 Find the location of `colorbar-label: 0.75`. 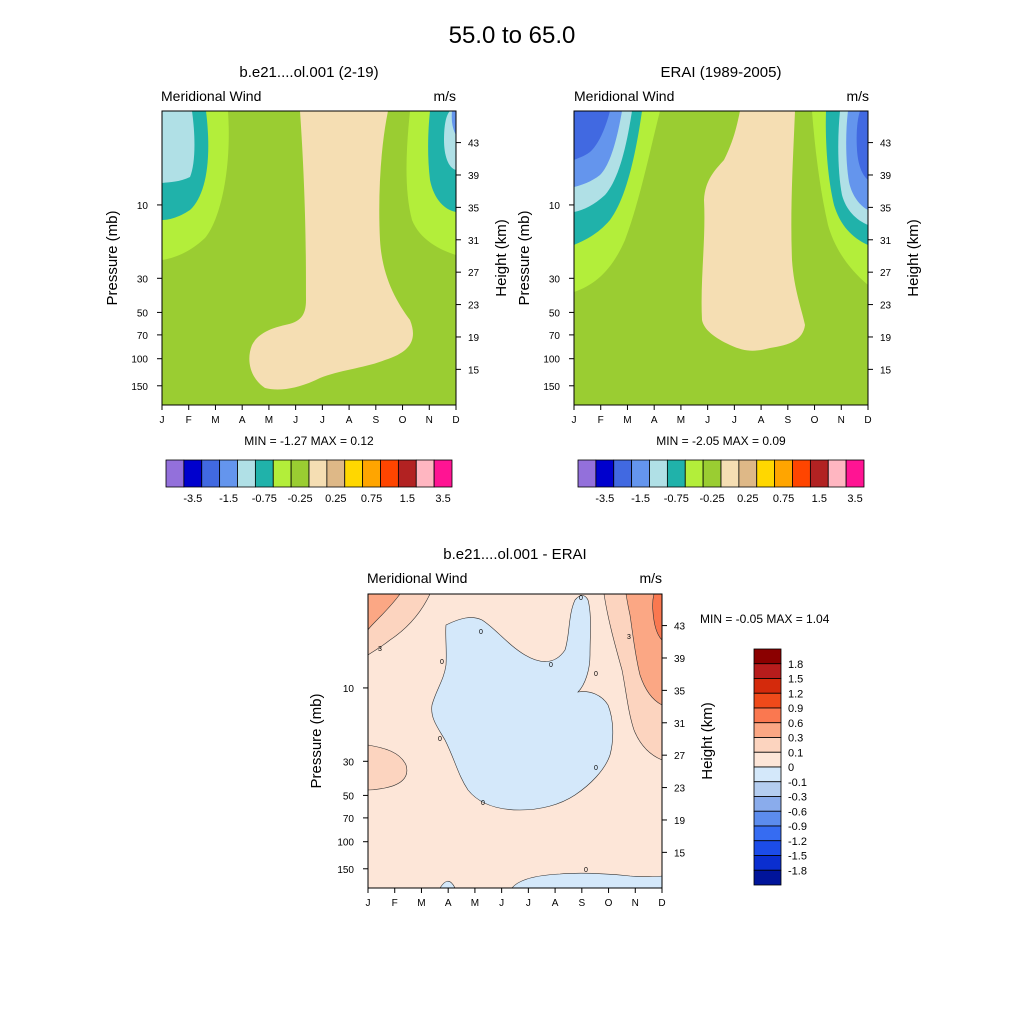

colorbar-label: 0.75 is located at coordinates (371, 499).